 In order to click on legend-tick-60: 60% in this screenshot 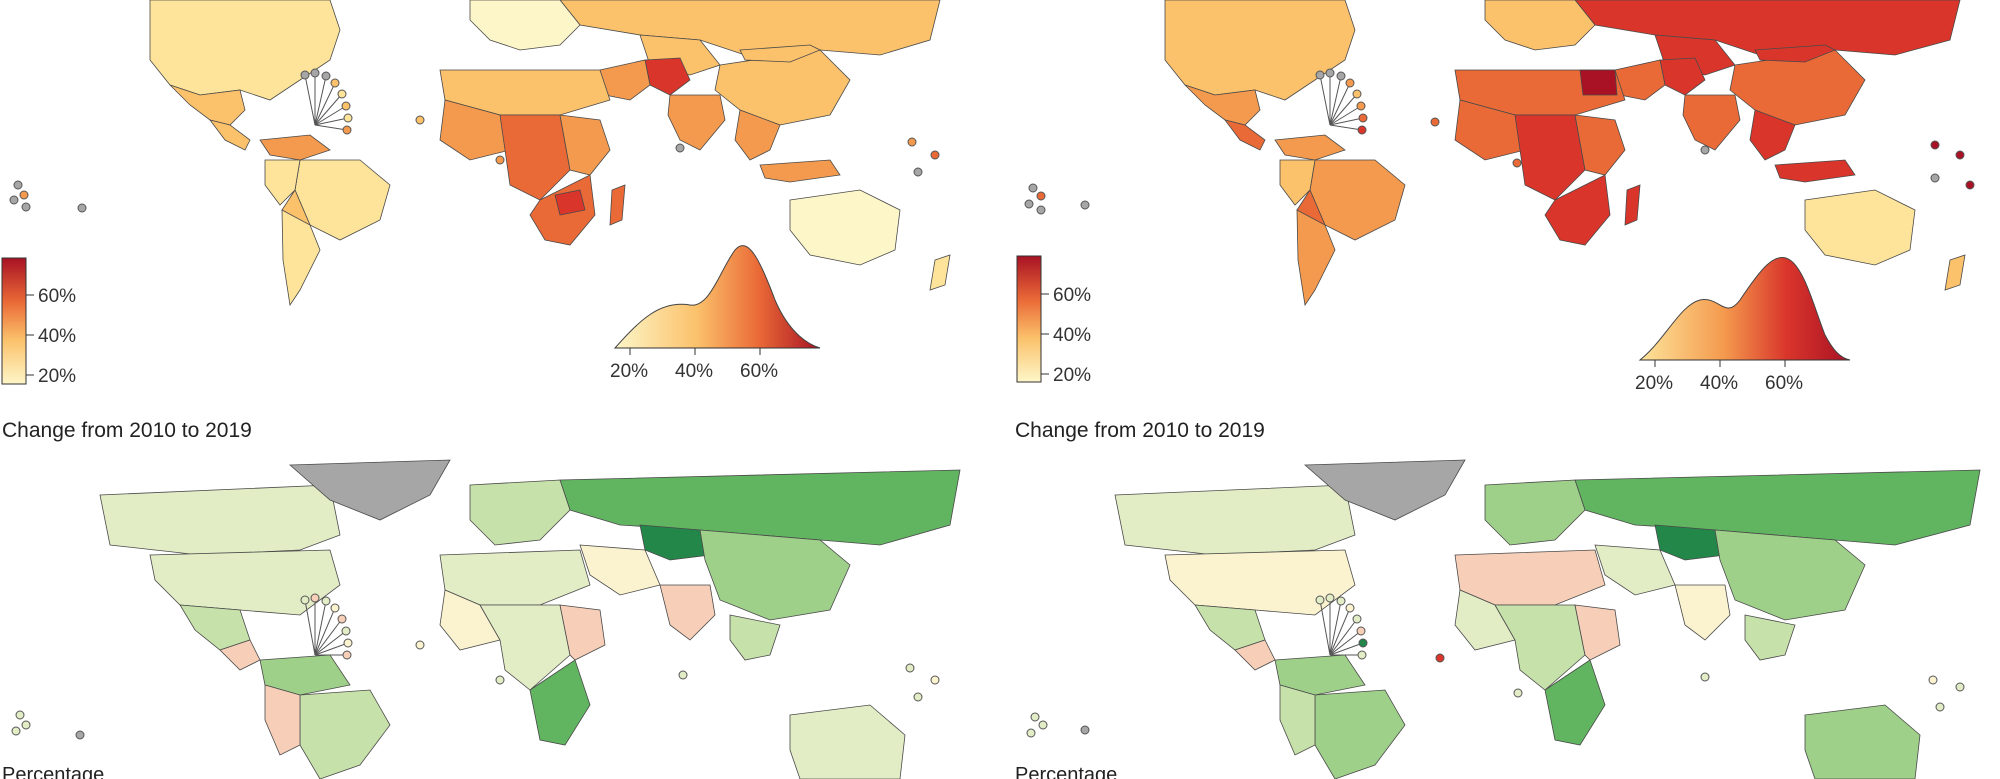, I will do `click(1072, 295)`.